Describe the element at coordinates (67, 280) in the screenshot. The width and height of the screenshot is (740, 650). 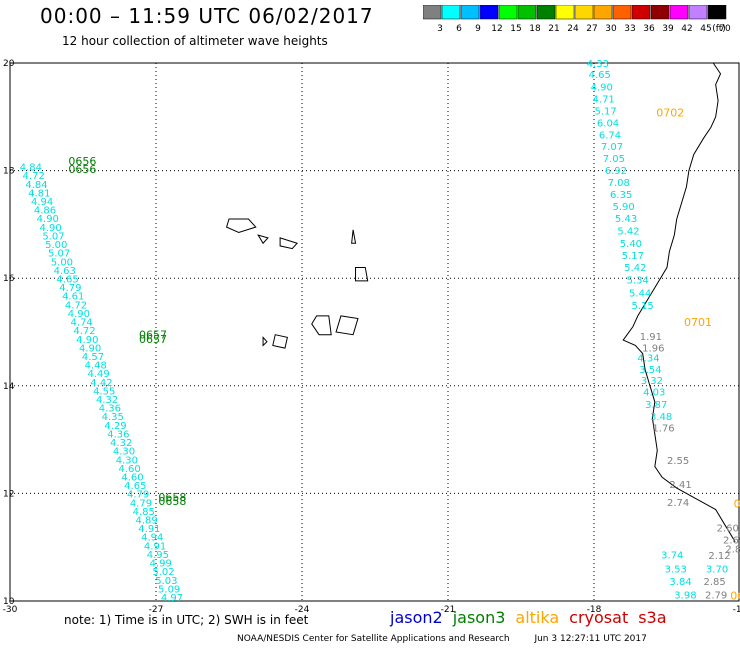
I see `wave-height-value: 4.65` at that location.